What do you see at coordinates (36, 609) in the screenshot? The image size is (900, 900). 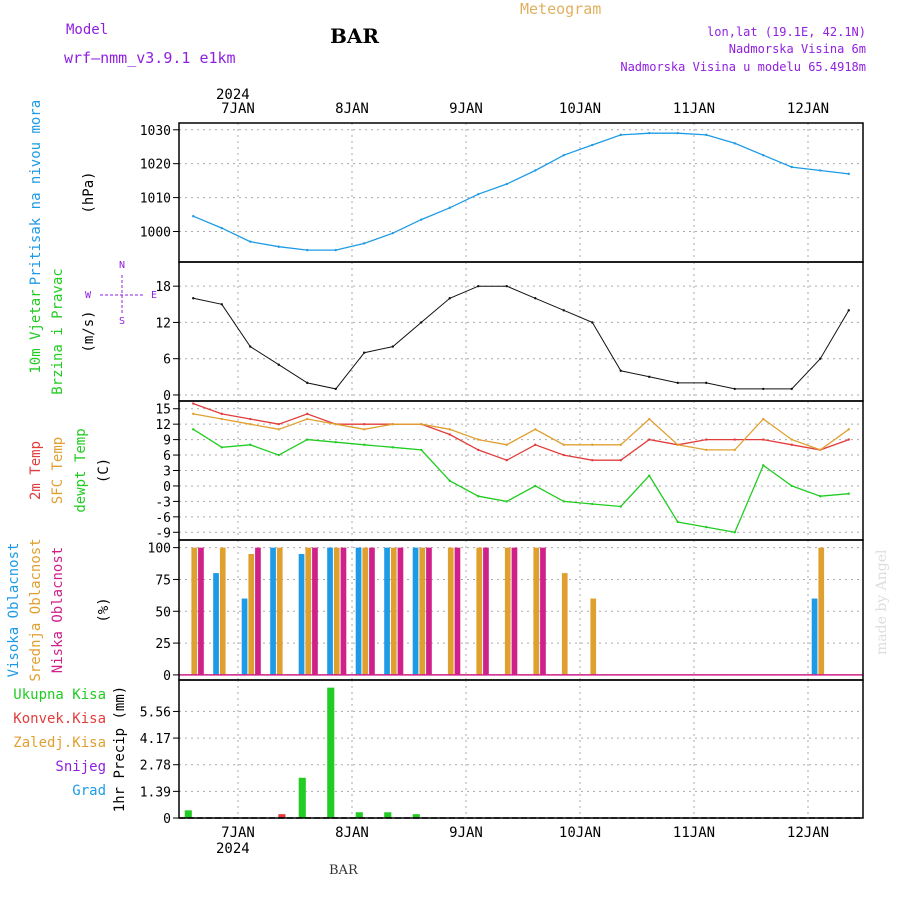 I see `y-axis-label: Srednja Oblacnost` at bounding box center [36, 609].